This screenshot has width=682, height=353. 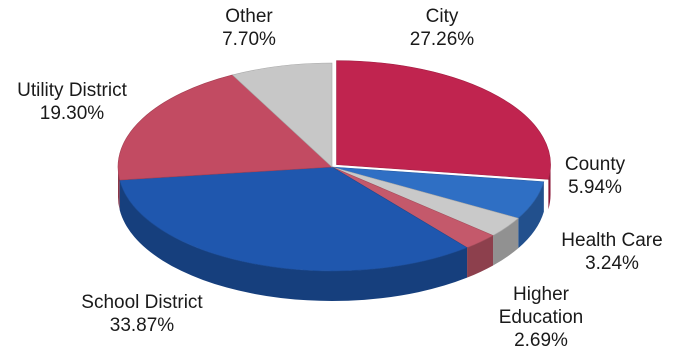 What do you see at coordinates (249, 39) in the screenshot?
I see `slice-value-label: 7.70%` at bounding box center [249, 39].